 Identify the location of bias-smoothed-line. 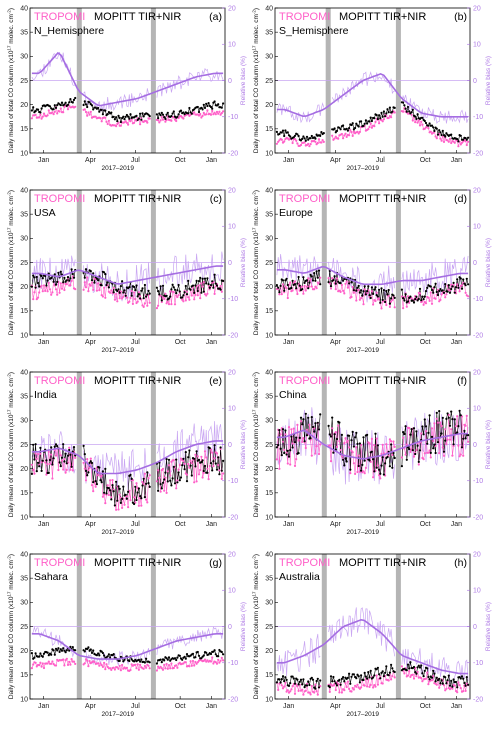
(127, 646).